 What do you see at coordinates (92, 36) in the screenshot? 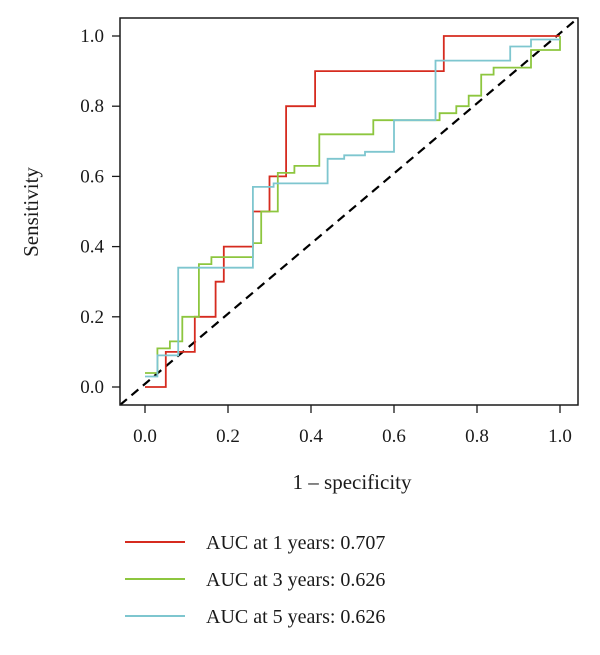
I see `y-tick-label: 1.0` at bounding box center [92, 36].